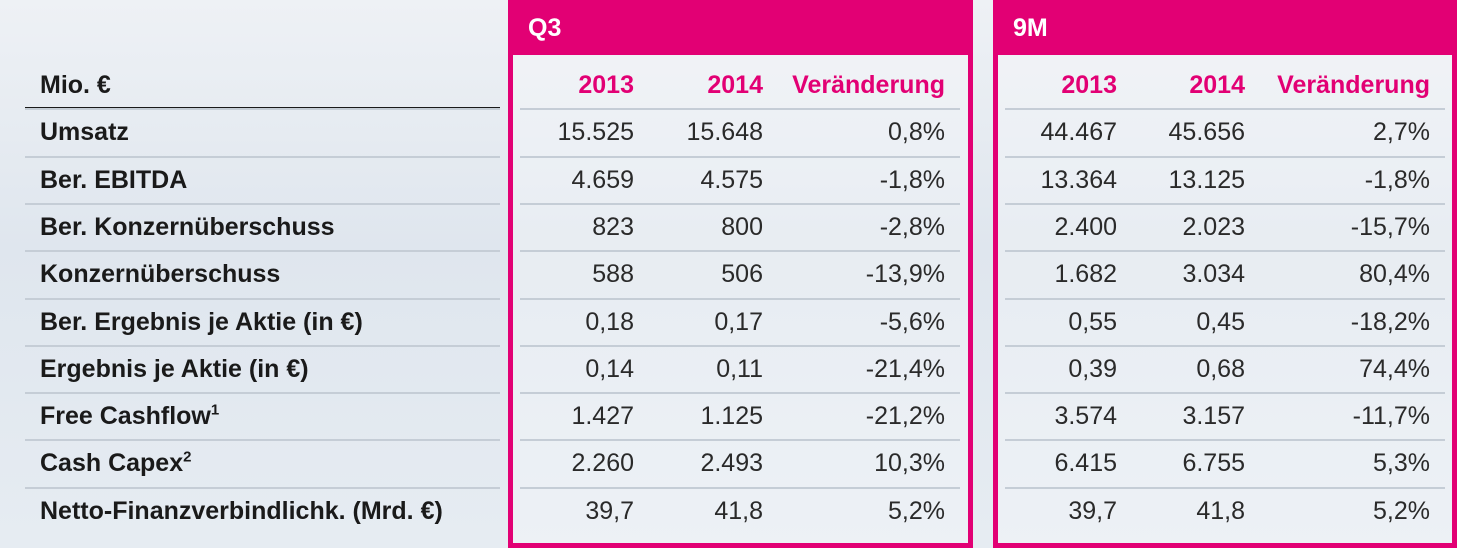 This screenshot has height=548, width=1457. What do you see at coordinates (1213, 274) in the screenshot?
I see `table-cell-nm-2014: 3.034` at bounding box center [1213, 274].